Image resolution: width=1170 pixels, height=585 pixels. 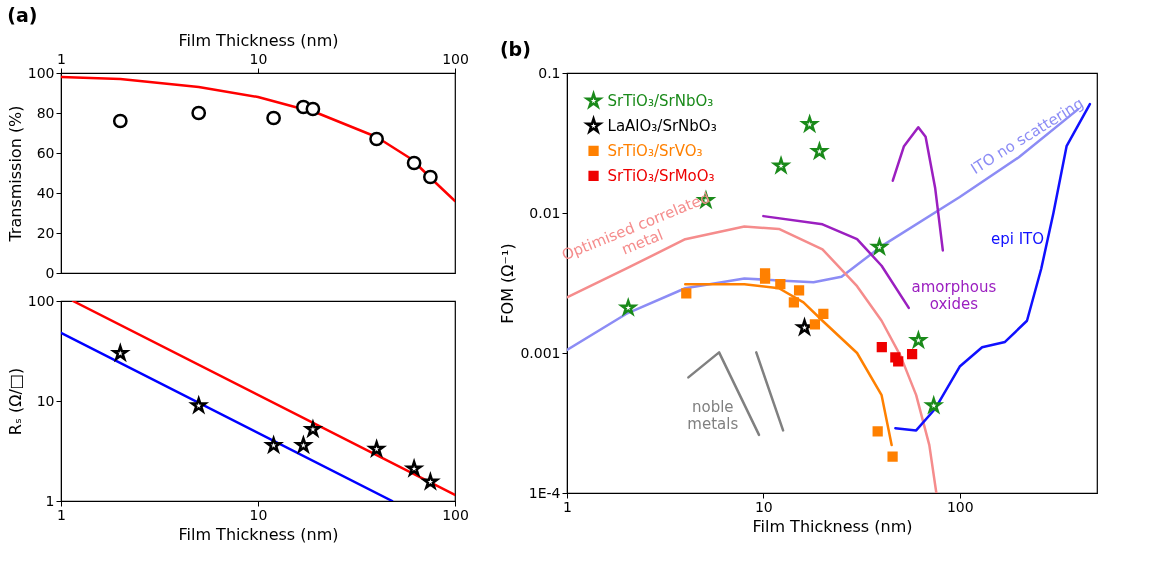 What do you see at coordinates (45, 152) in the screenshot?
I see `y-tick-label: 60` at bounding box center [45, 152].